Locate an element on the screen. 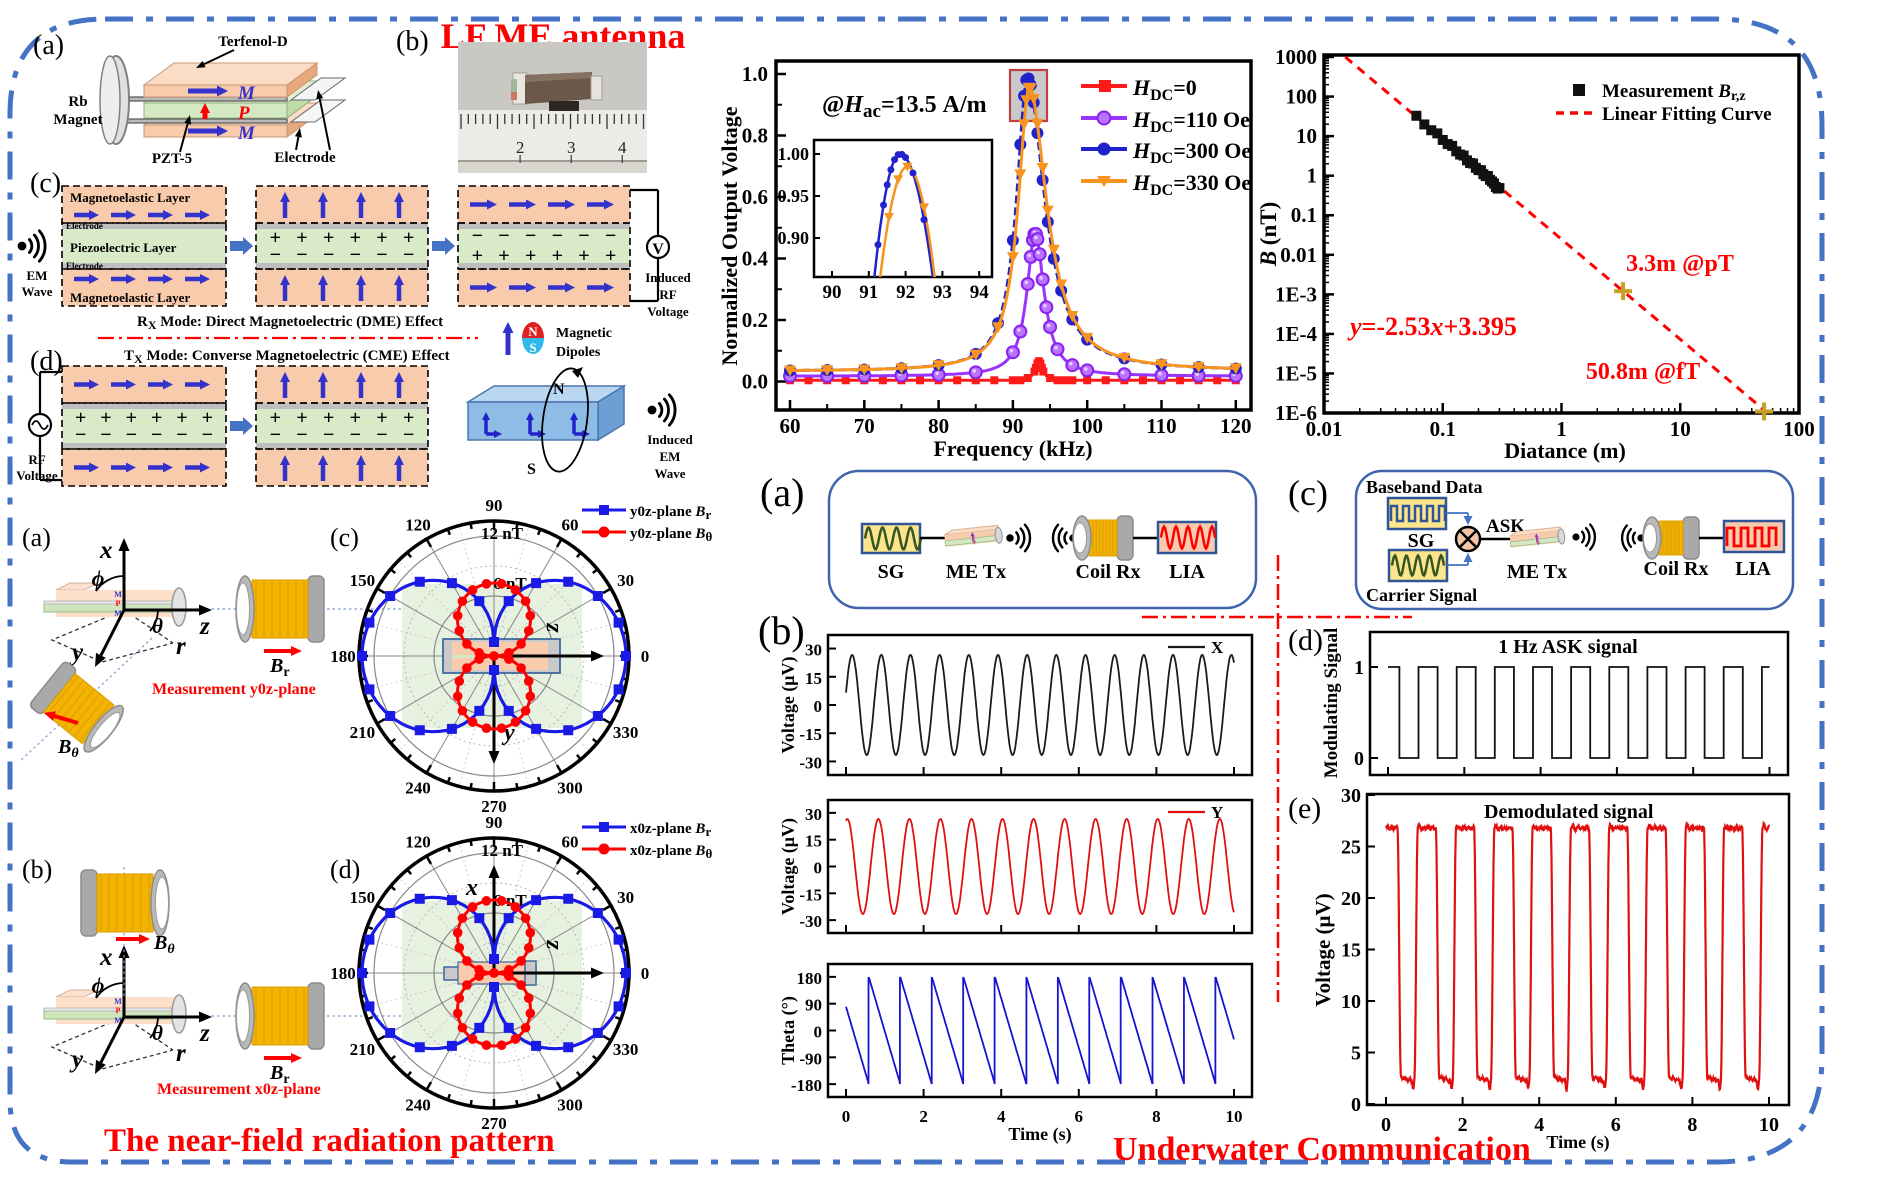  svg-text: 300 is located at coordinates (570, 1105).